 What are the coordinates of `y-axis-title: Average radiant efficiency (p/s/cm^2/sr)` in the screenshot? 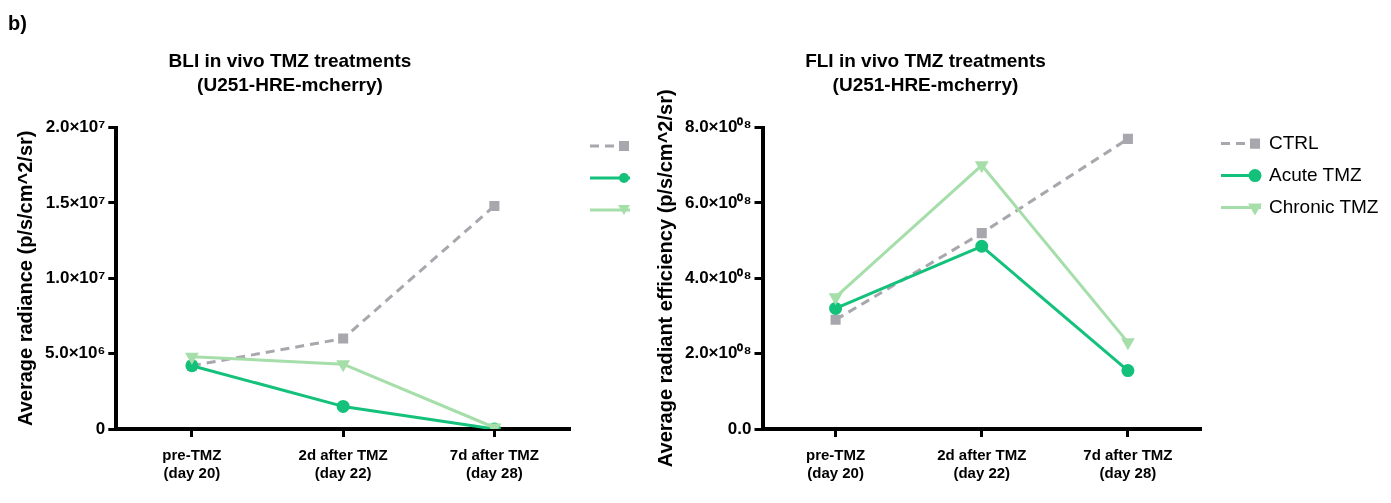 It's located at (664, 278).